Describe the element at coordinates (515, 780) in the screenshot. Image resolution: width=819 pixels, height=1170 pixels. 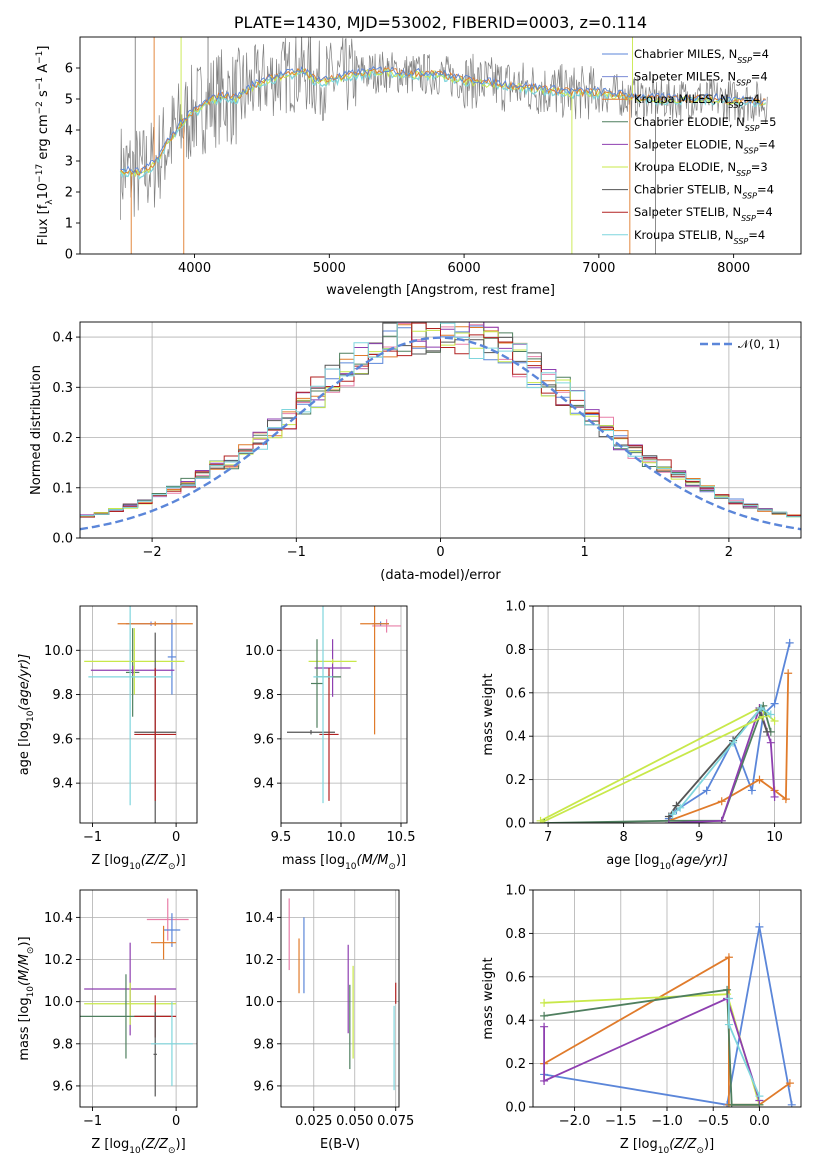
I see `weight-vs-age-ytick-label: 0.2` at that location.